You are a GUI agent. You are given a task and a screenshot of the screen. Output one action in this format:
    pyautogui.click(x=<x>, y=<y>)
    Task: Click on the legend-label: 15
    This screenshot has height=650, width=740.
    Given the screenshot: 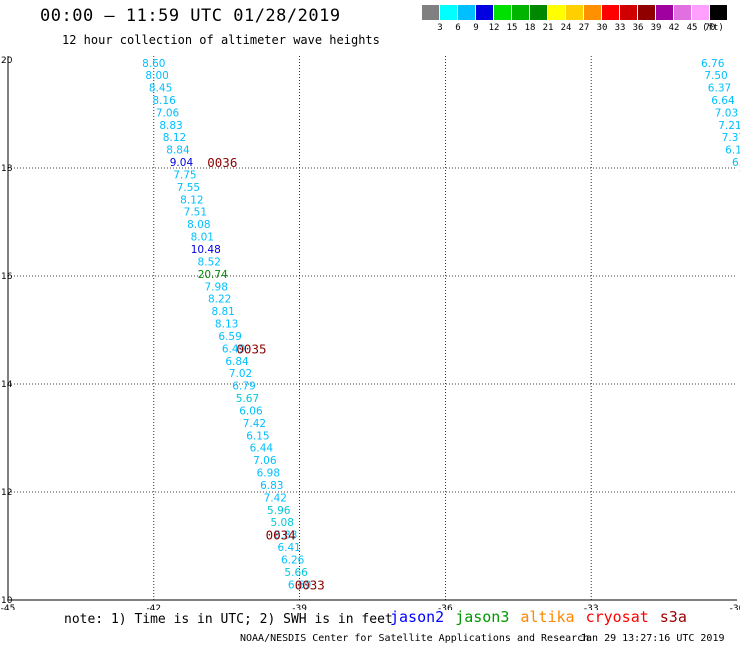 What is the action you would take?
    pyautogui.click(x=512, y=28)
    